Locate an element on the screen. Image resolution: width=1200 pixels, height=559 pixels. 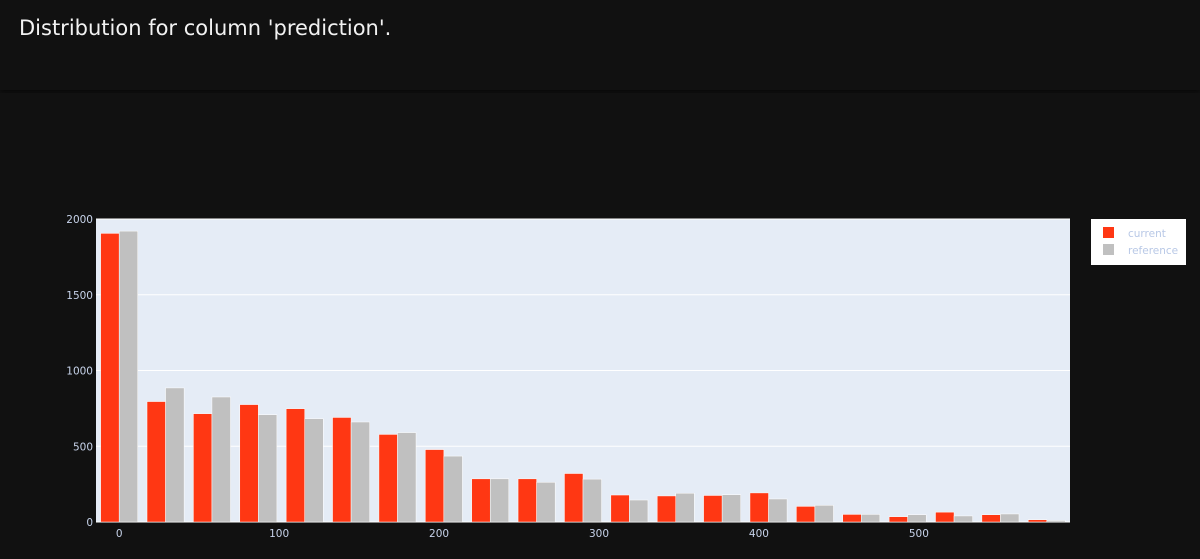
x-tick-label: 500 is located at coordinates (919, 534).